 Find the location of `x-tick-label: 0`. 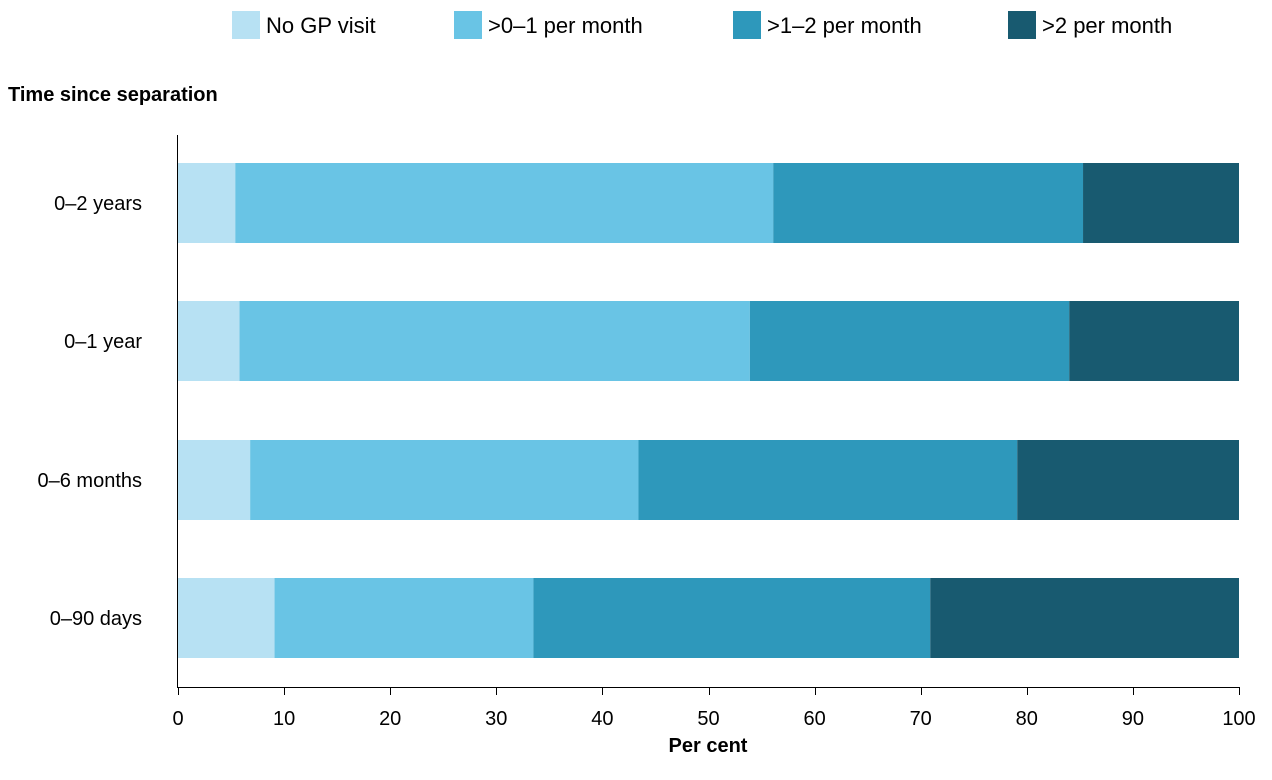

x-tick-label: 0 is located at coordinates (177, 719).